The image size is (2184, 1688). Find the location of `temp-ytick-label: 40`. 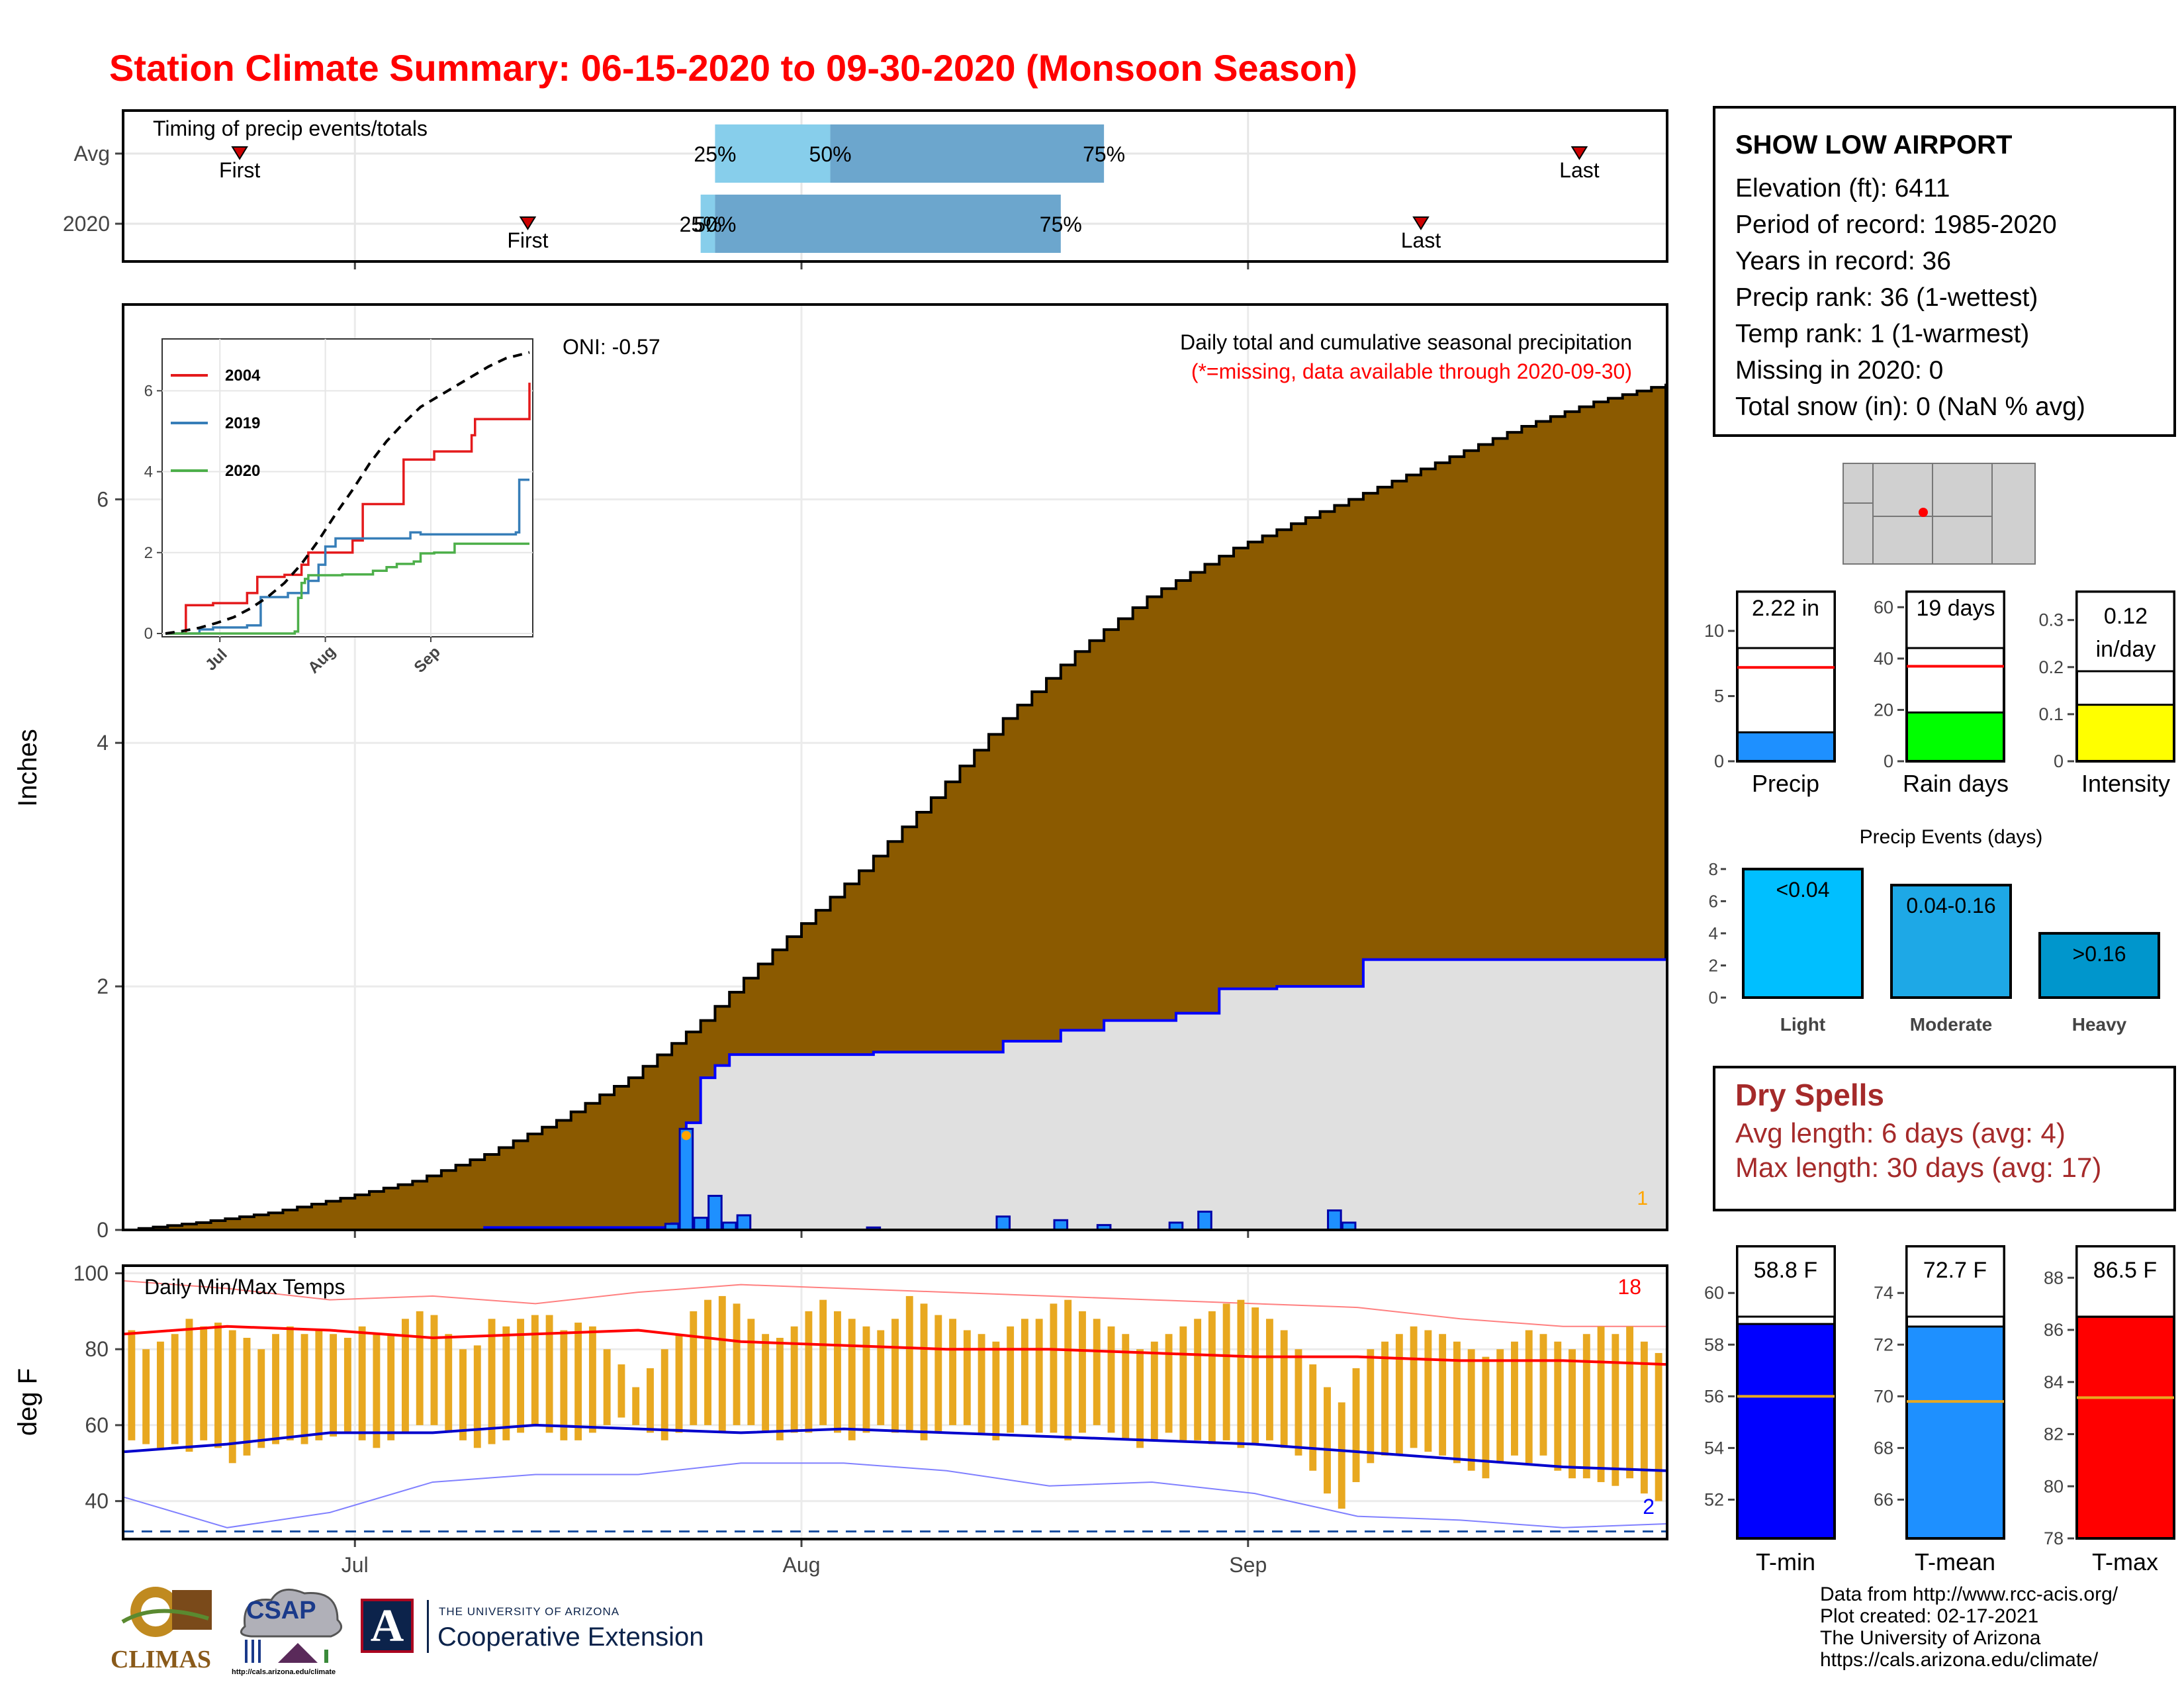

temp-ytick-label: 40 is located at coordinates (97, 1501).